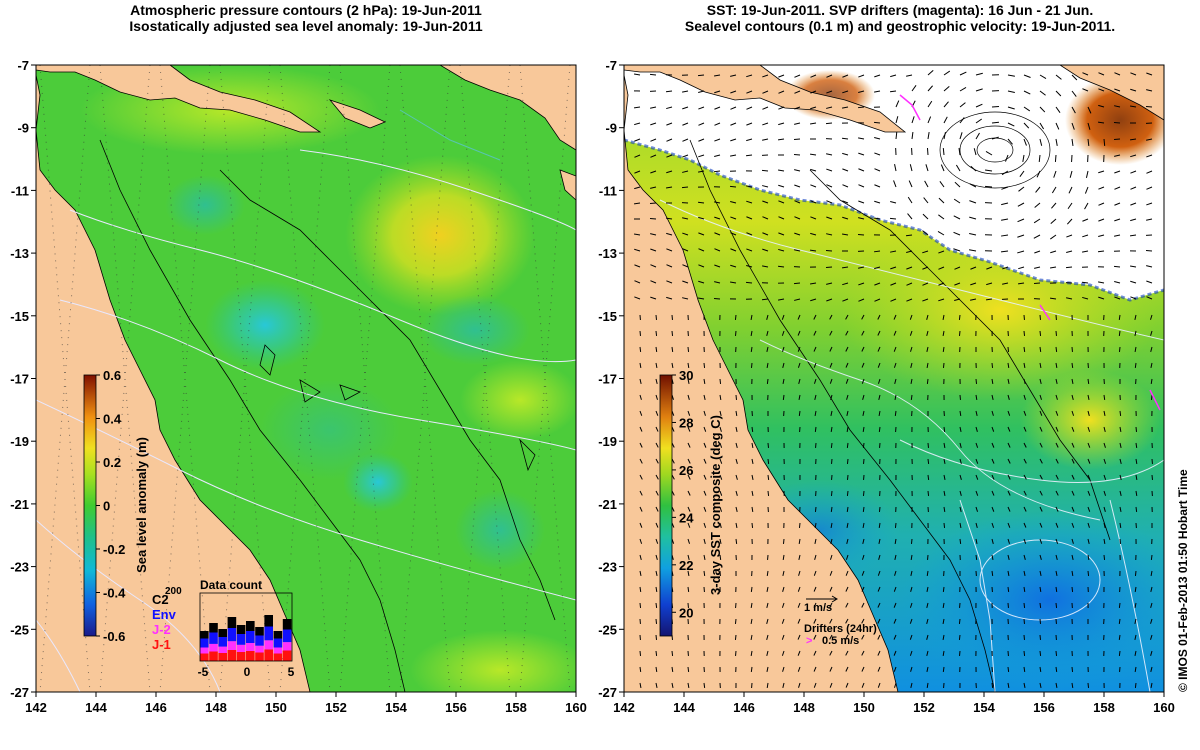  What do you see at coordinates (96, 707) in the screenshot?
I see `x-tick-label: 144` at bounding box center [96, 707].